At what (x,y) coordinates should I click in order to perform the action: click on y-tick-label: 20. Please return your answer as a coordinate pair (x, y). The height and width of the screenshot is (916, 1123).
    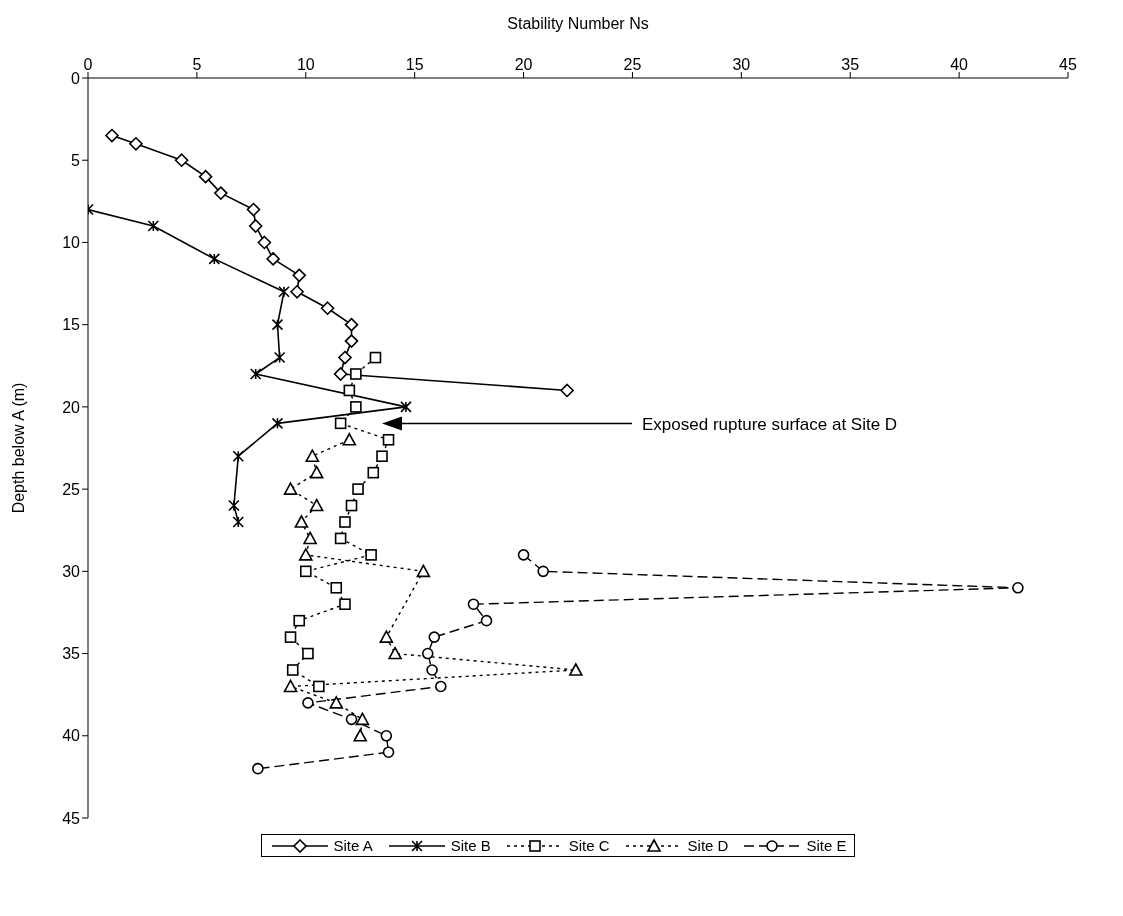
    Looking at the image, I should click on (71, 407).